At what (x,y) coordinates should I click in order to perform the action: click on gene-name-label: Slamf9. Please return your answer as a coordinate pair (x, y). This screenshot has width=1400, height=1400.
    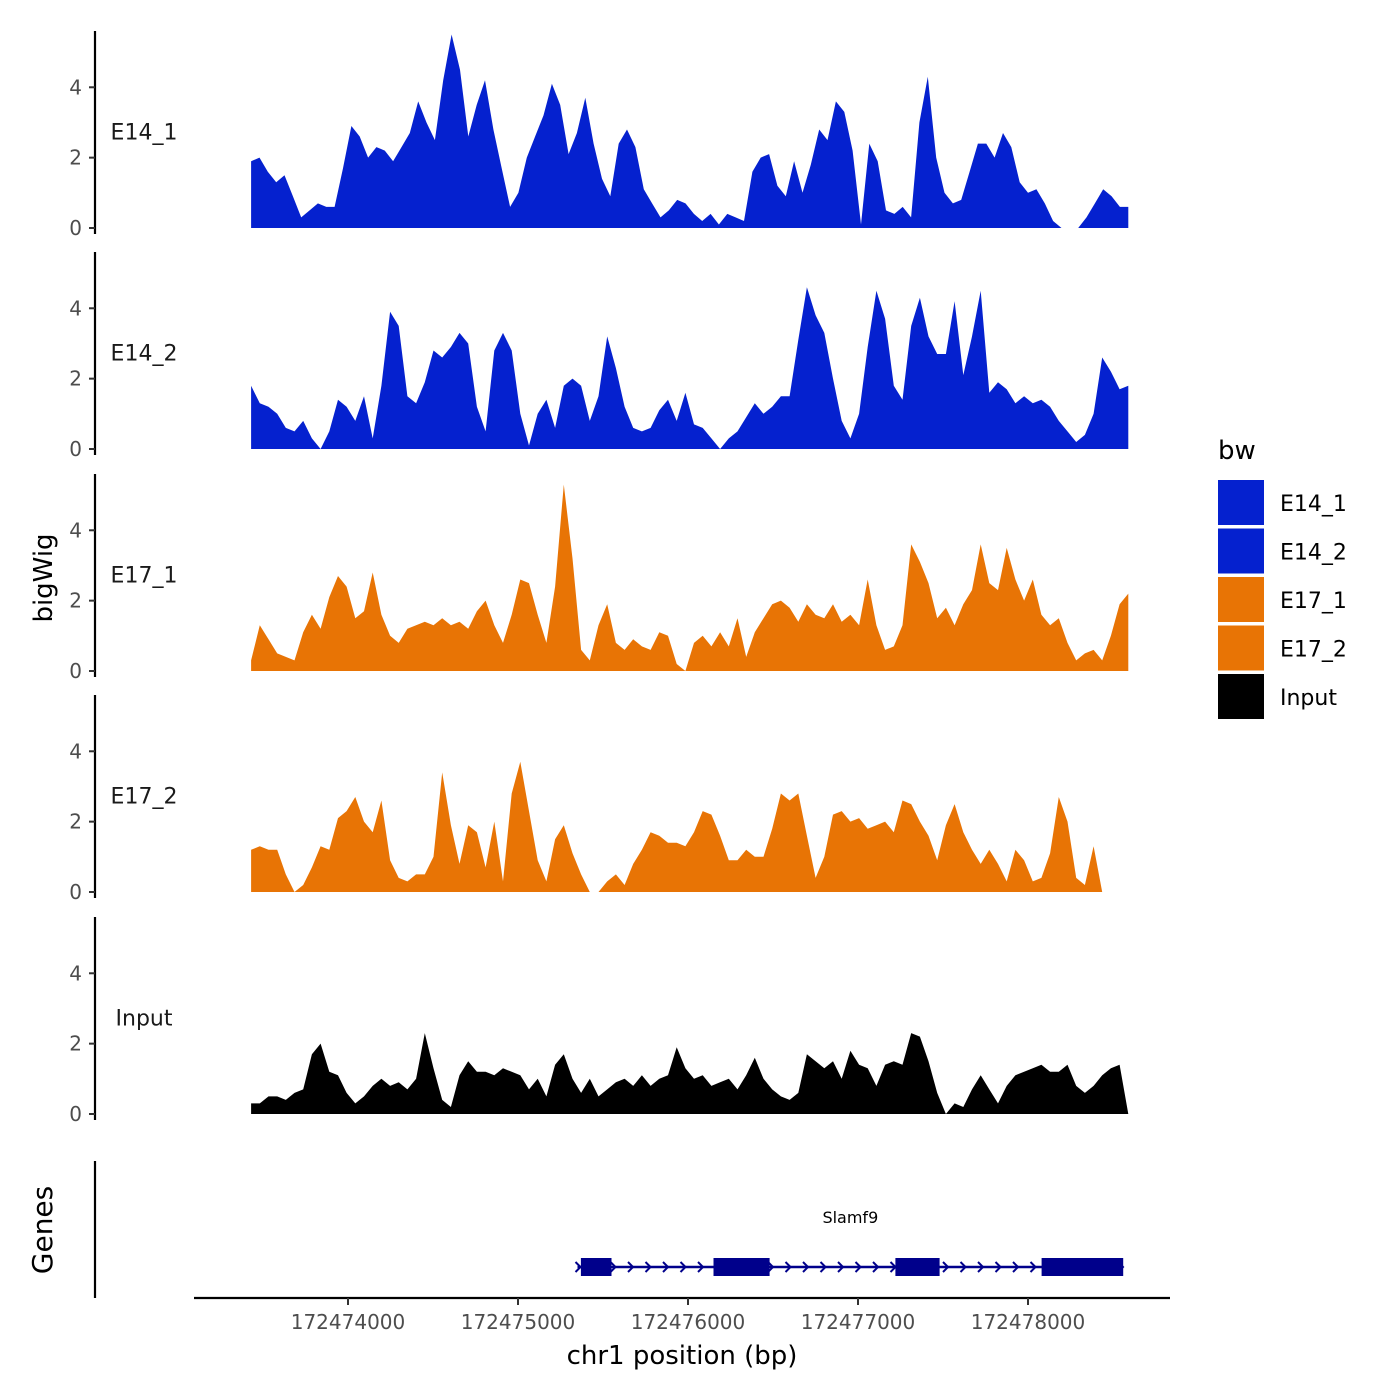
    Looking at the image, I should click on (850, 1217).